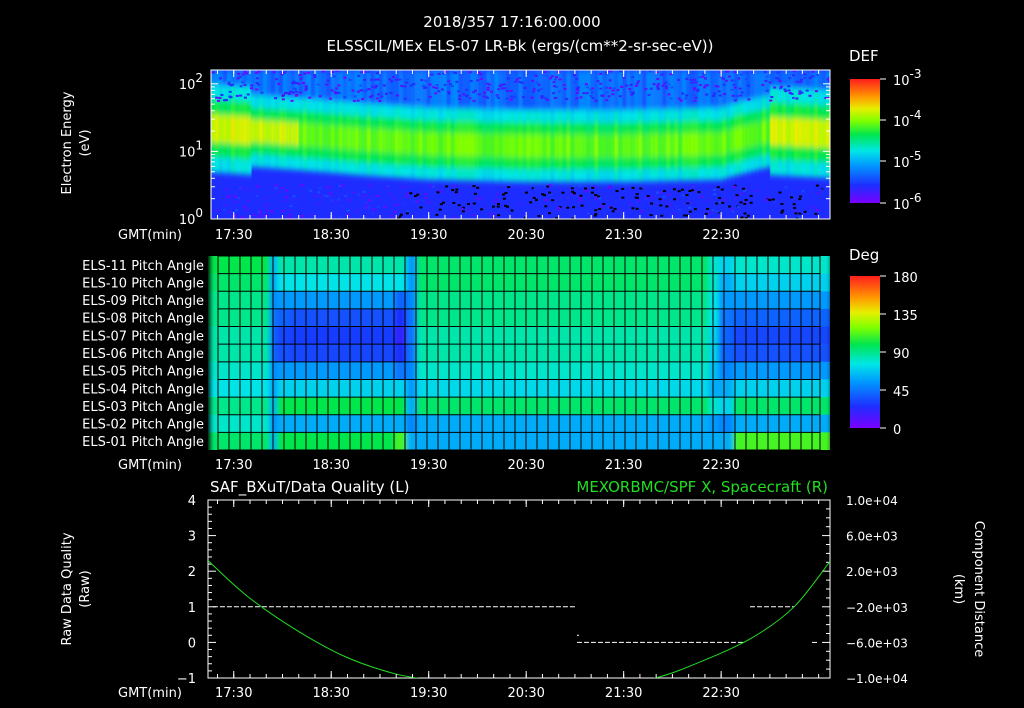 The height and width of the screenshot is (708, 1024). Describe the element at coordinates (720, 235) in the screenshot. I see `time-tick-label: 22:30` at that location.